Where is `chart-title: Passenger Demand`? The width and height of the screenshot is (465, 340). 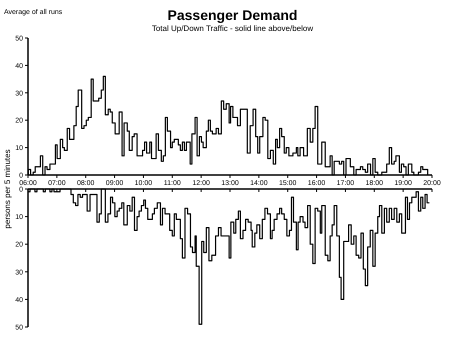 chart-title: Passenger Demand is located at coordinates (233, 15).